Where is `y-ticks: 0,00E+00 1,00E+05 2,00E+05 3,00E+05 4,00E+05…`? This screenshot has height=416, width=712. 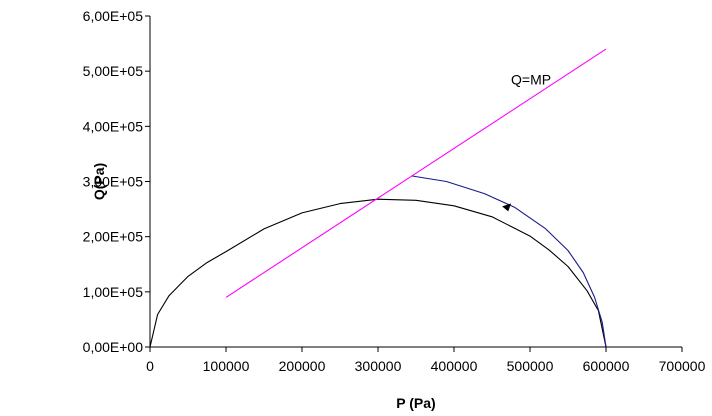 y-ticks: 0,00E+00 1,00E+05 2,00E+05 3,00E+05 4,00E+05… is located at coordinates (116, 181).